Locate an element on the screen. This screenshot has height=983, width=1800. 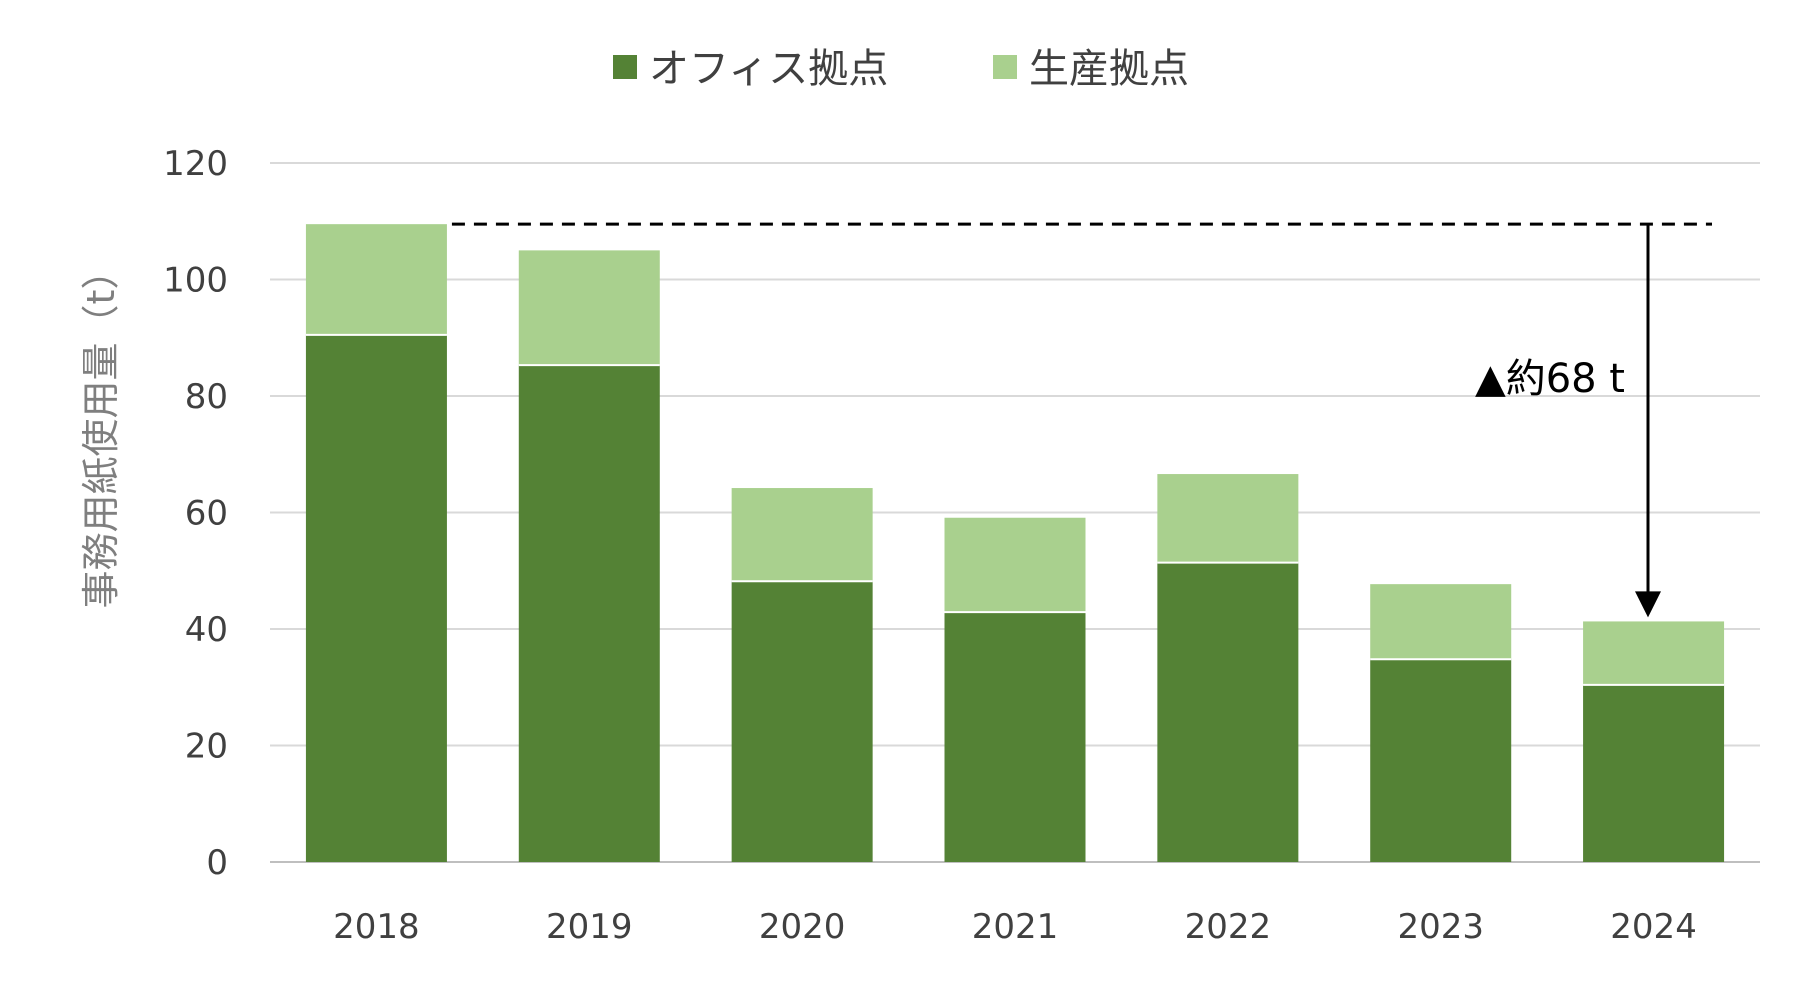
arrow-head-icon is located at coordinates (1648, 604).